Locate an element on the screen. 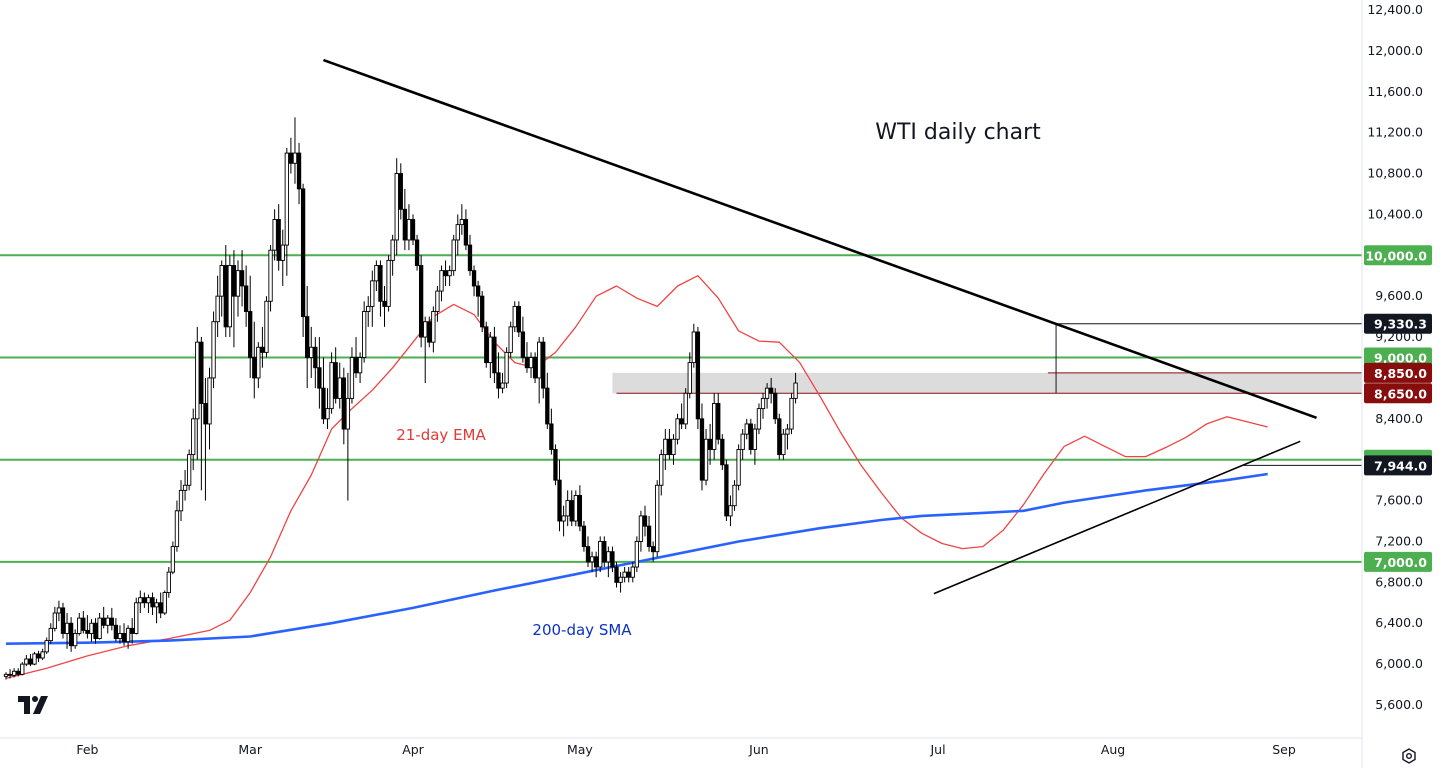  y-tick-label: 6,000.0 is located at coordinates (1399, 663).